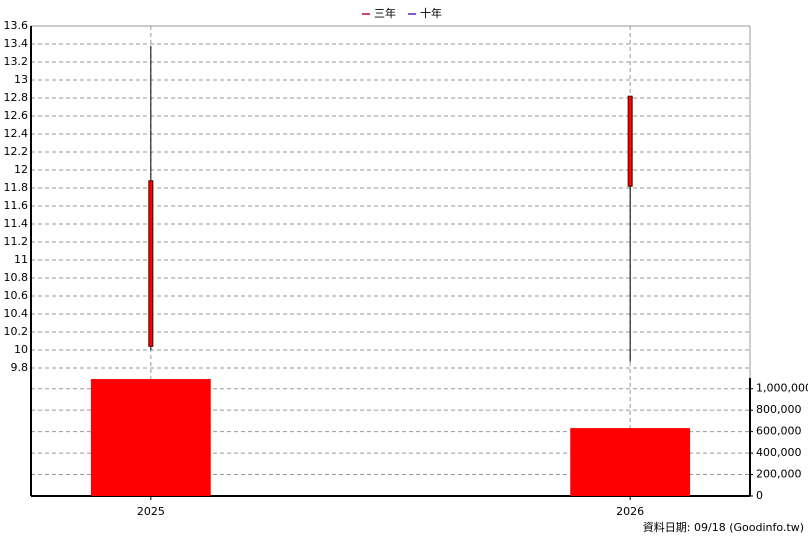 This screenshot has width=808, height=540. I want to click on y2-tick-label: 0, so click(759, 495).